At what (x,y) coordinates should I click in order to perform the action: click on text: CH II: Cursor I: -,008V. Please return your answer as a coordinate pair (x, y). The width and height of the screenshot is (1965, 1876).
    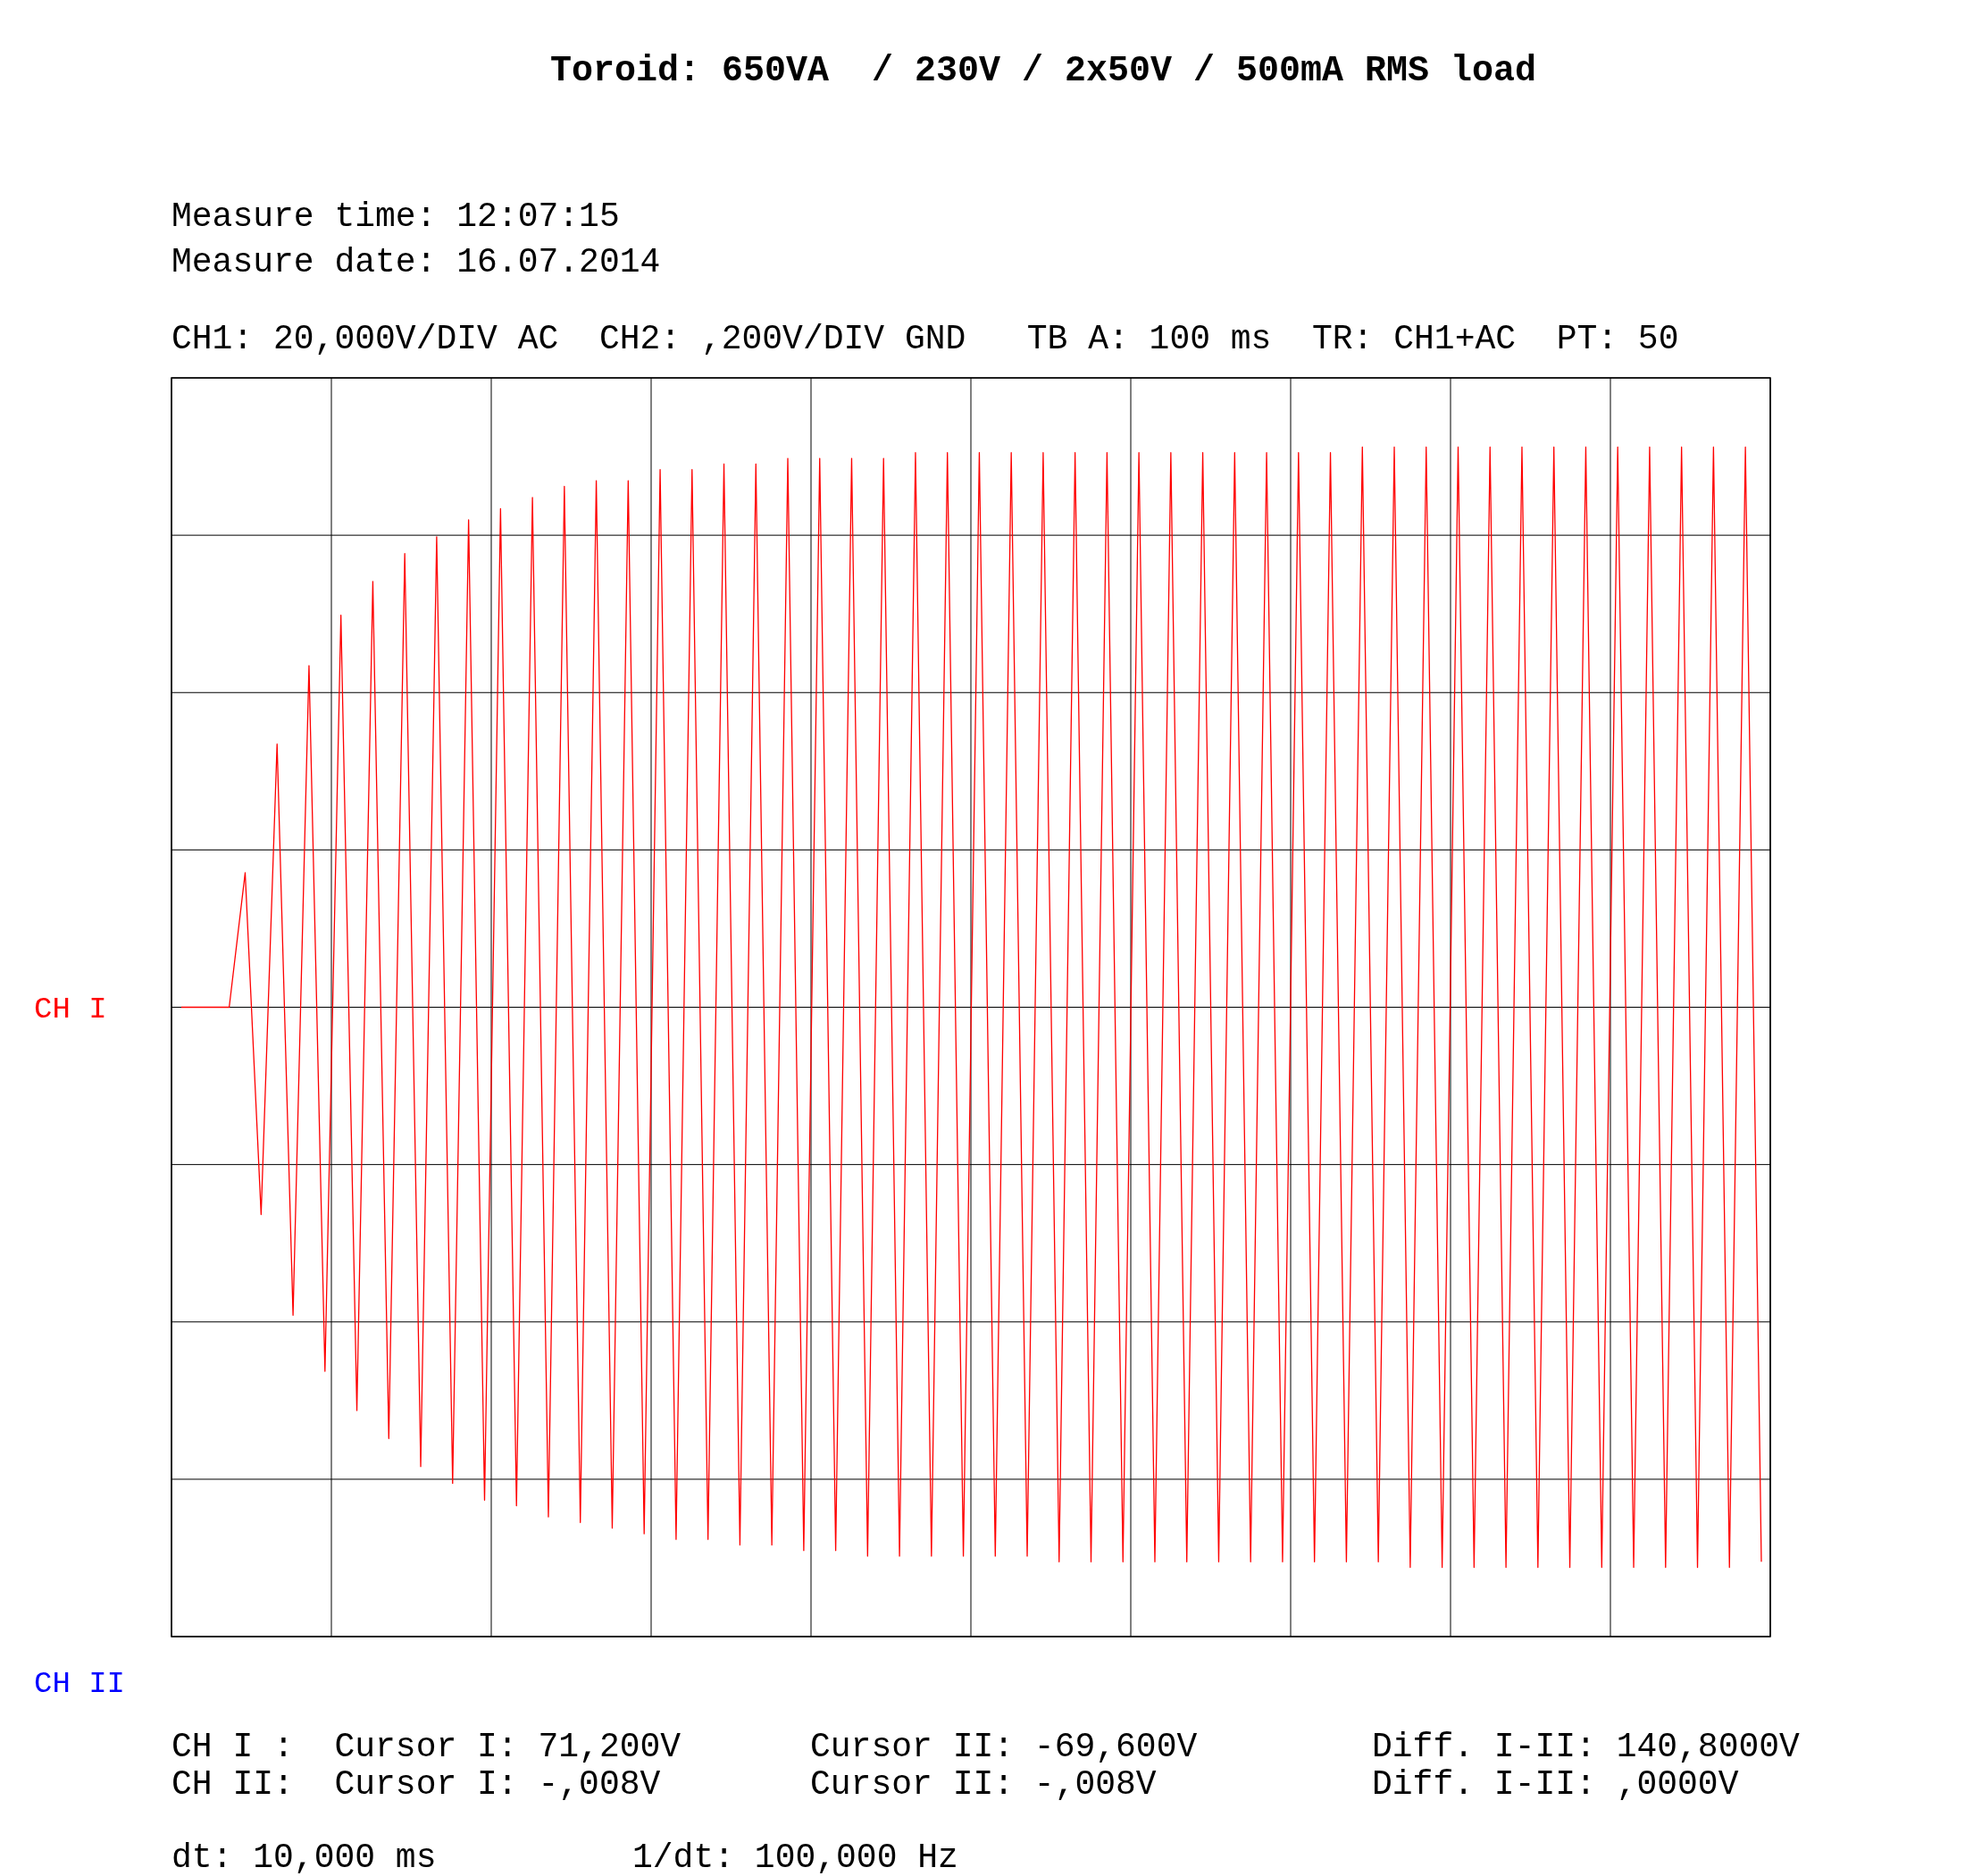
    Looking at the image, I should click on (416, 1784).